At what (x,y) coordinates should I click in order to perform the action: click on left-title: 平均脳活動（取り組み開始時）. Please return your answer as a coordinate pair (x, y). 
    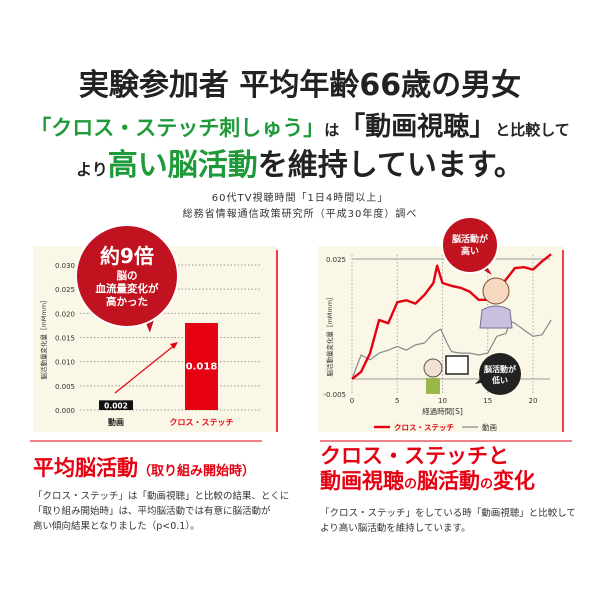
    Looking at the image, I should click on (144, 467).